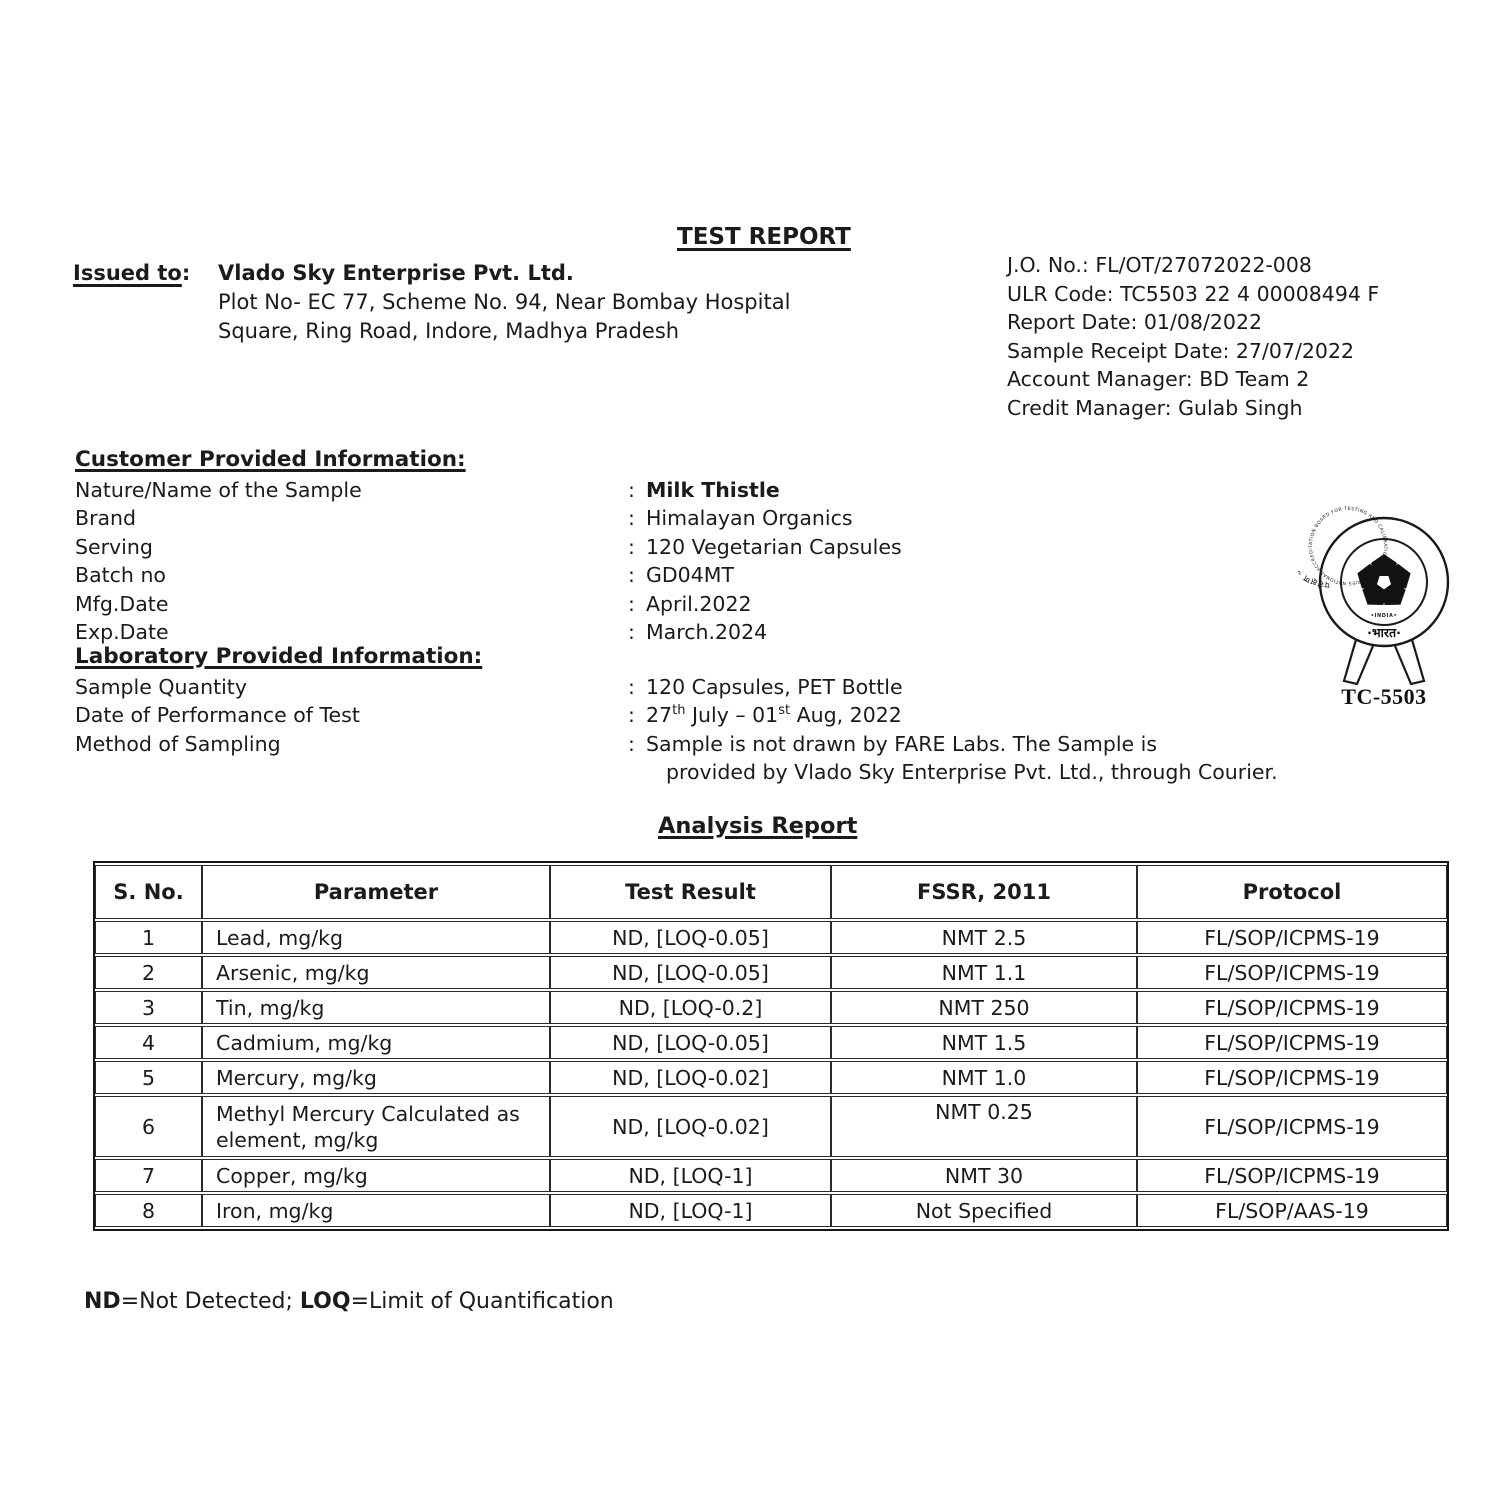  Describe the element at coordinates (148, 892) in the screenshot. I see `table-header-sno: S. No.` at that location.